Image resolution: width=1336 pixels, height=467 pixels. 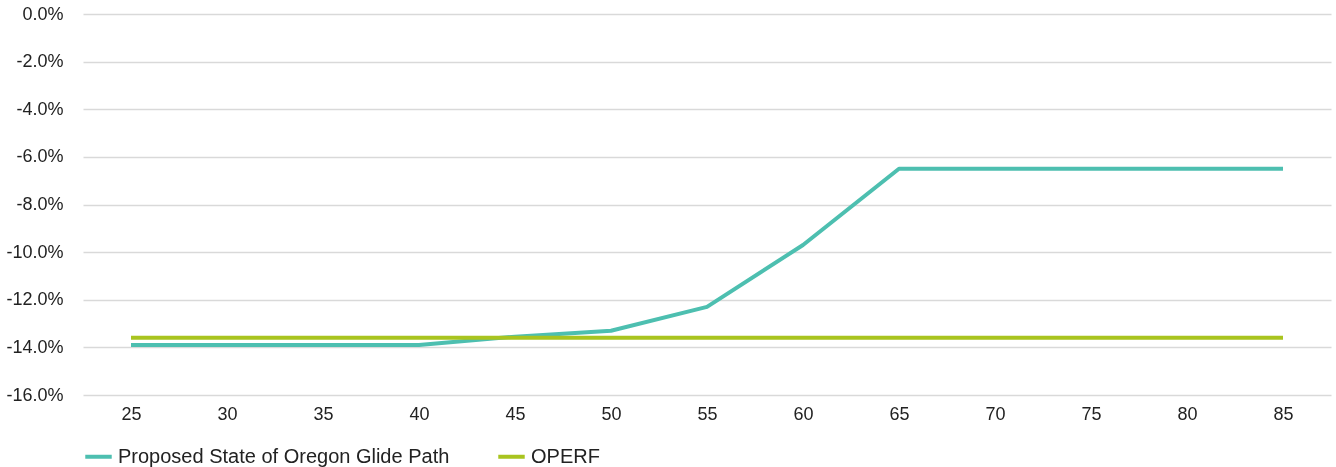 I want to click on x-tick-label: 35, so click(x=323, y=413).